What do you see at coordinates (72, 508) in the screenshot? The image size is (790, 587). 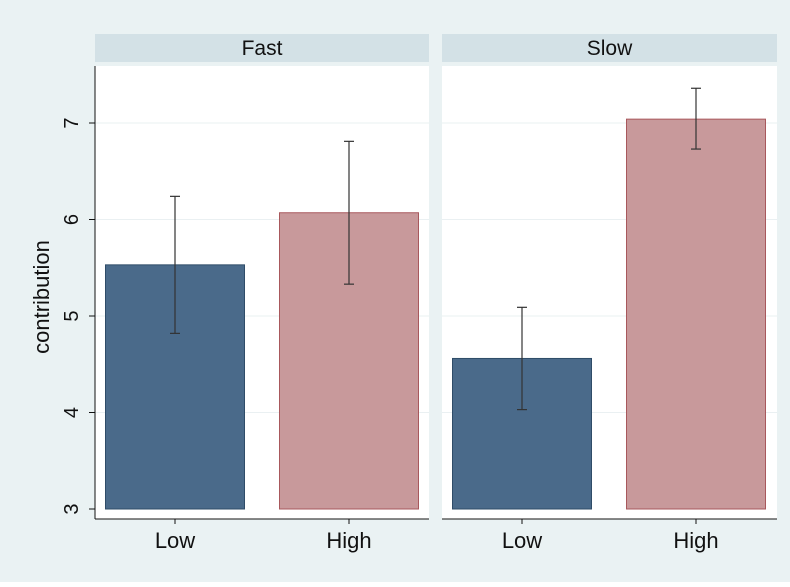 I see `y-tick-label: 3` at bounding box center [72, 508].